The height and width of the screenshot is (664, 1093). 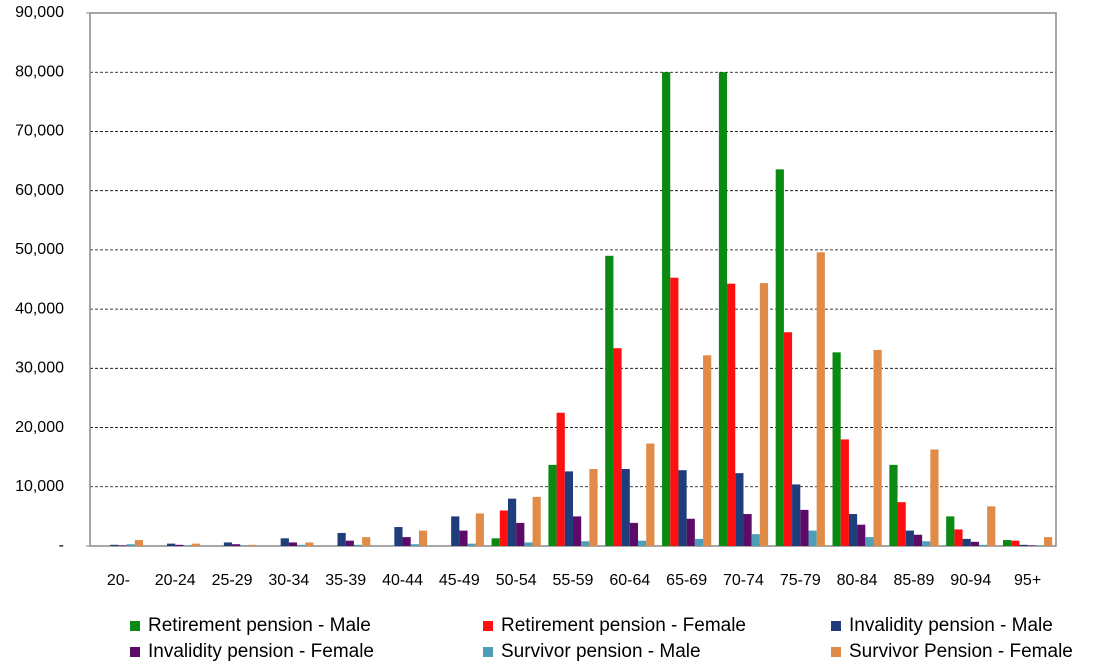 What do you see at coordinates (800, 580) in the screenshot?
I see `x-tick-label: 75-79` at bounding box center [800, 580].